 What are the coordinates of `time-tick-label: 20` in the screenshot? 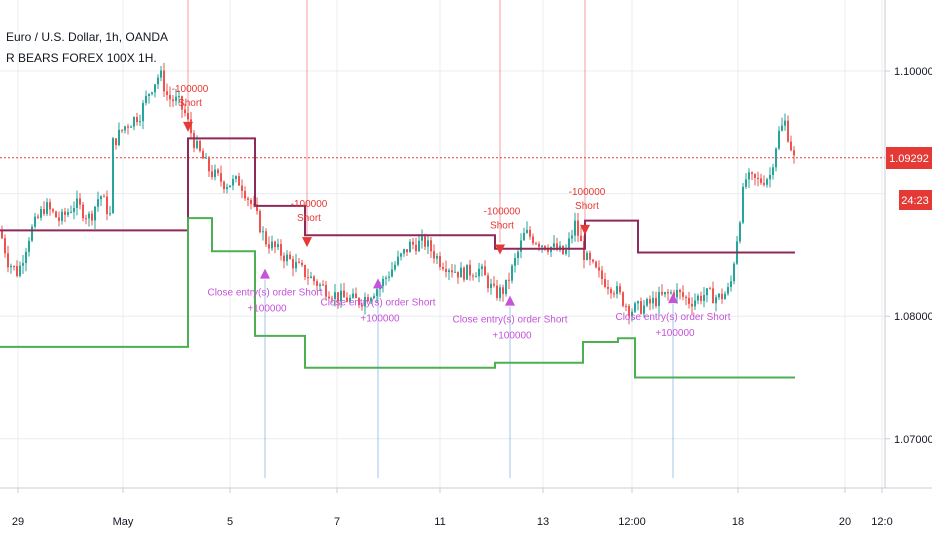 It's located at (845, 522).